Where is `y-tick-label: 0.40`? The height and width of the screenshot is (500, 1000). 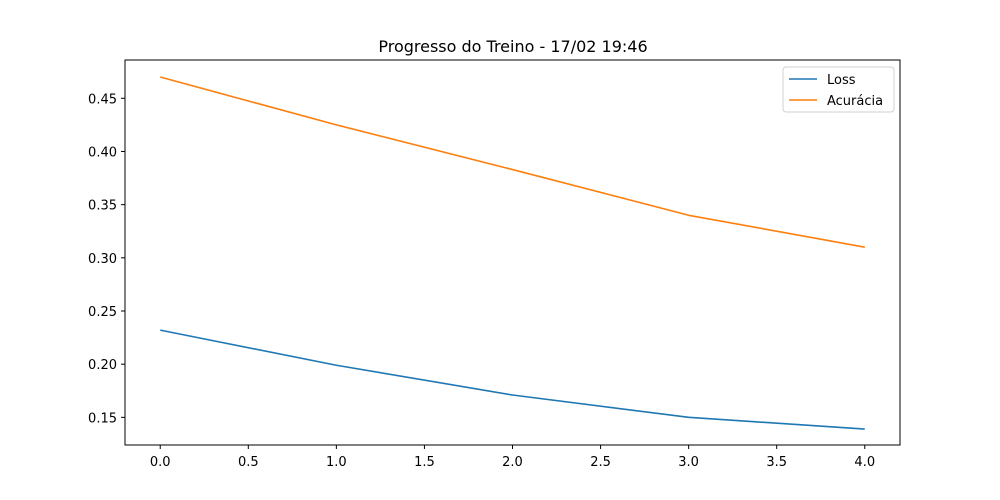 y-tick-label: 0.40 is located at coordinates (102, 152).